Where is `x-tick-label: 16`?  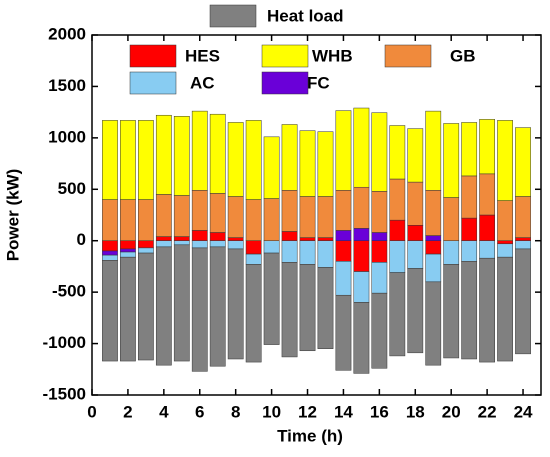
x-tick-label: 16 is located at coordinates (379, 411).